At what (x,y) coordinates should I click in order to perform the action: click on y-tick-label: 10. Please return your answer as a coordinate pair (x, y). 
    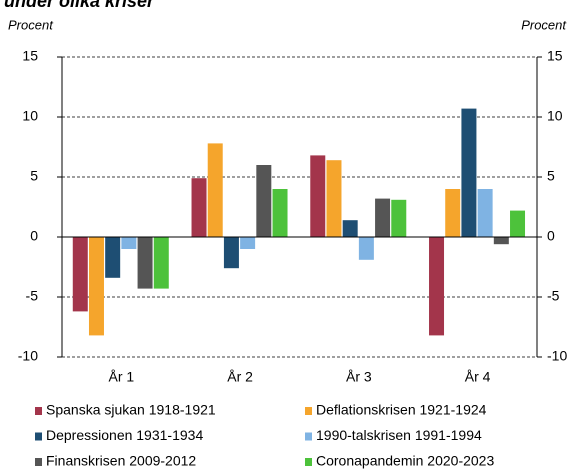
    Looking at the image, I should click on (30, 116).